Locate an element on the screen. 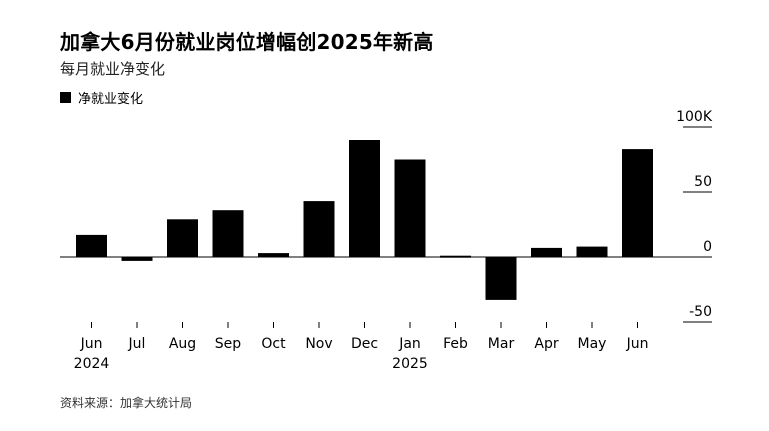 The image size is (769, 431). legend-swatch is located at coordinates (65, 97).